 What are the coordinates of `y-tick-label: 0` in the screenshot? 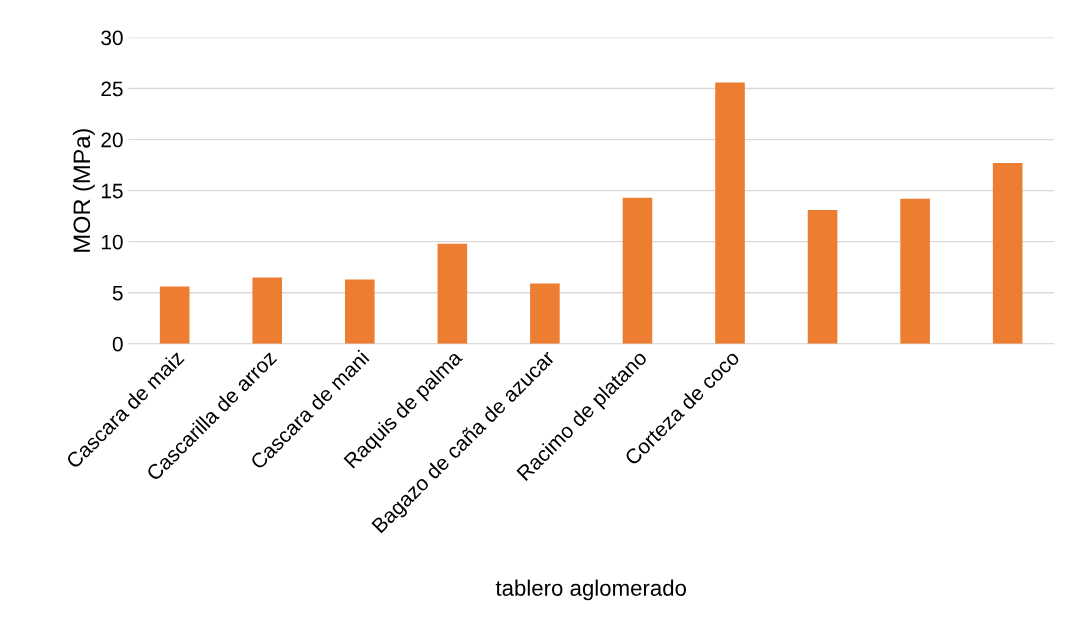 It's located at (117, 344).